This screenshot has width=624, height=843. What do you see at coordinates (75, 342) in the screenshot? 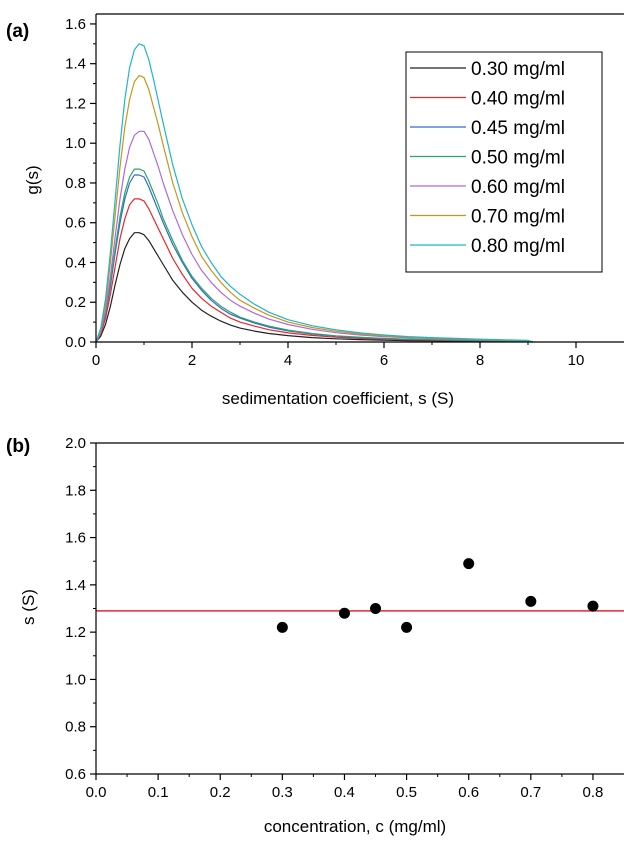
I see `panel-a-y-tick-label: 0.0` at bounding box center [75, 342].